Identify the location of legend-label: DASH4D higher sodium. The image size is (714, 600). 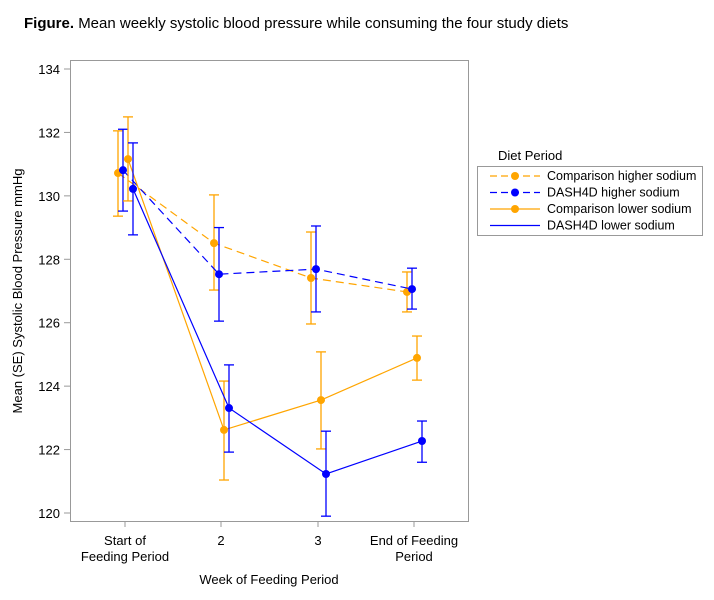
(613, 193).